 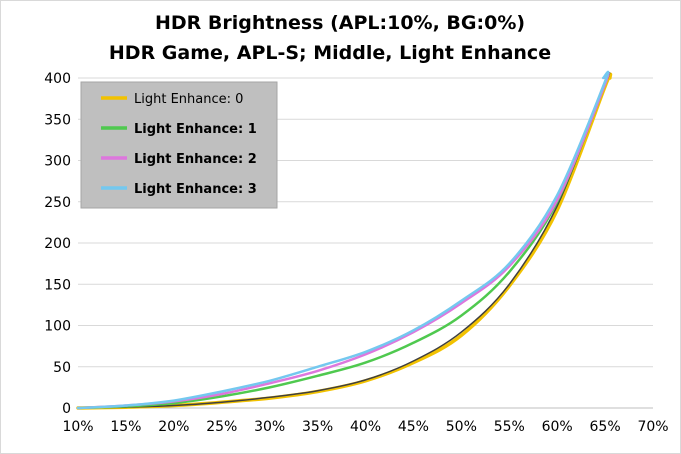 What do you see at coordinates (413, 427) in the screenshot?
I see `x-tick-label: 45%` at bounding box center [413, 427].